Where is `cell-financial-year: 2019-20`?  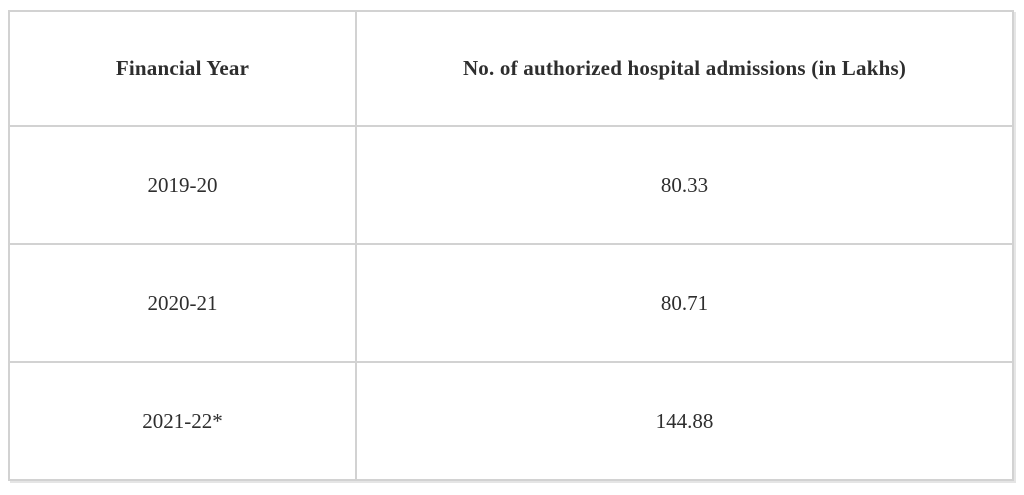
cell-financial-year: 2019-20 is located at coordinates (182, 185).